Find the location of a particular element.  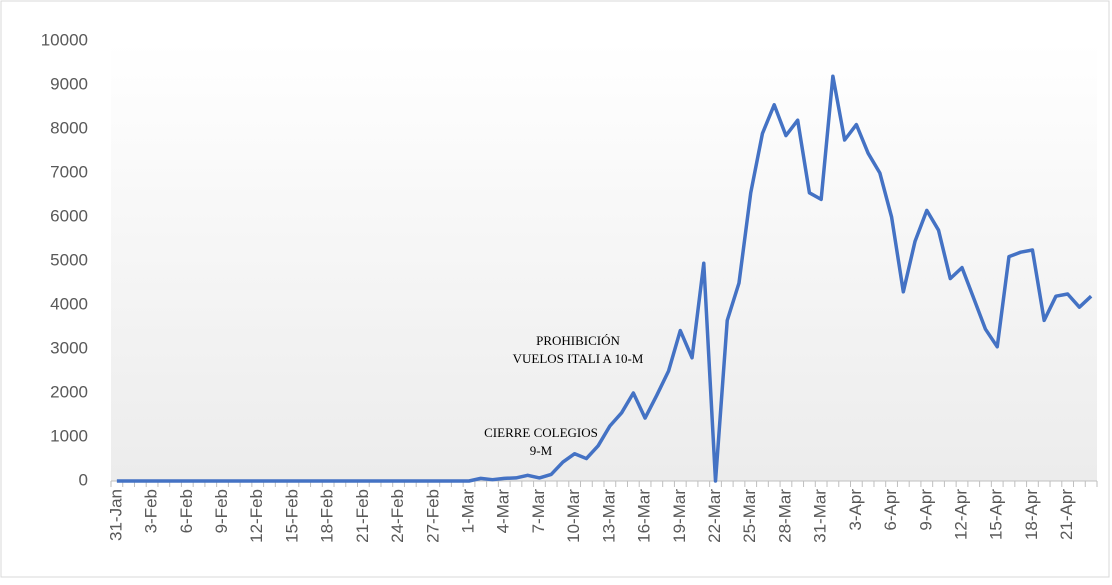

x-tick-label: 16-Mar is located at coordinates (644, 516).